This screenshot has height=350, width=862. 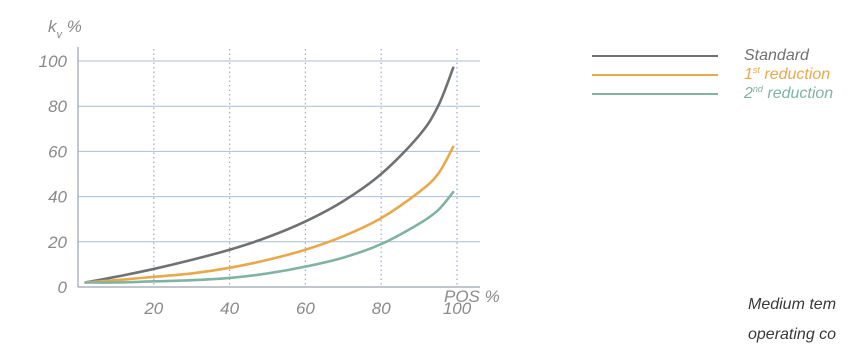 What do you see at coordinates (789, 93) in the screenshot?
I see `legend-label-2nd-reduction: 2nd reduction` at bounding box center [789, 93].